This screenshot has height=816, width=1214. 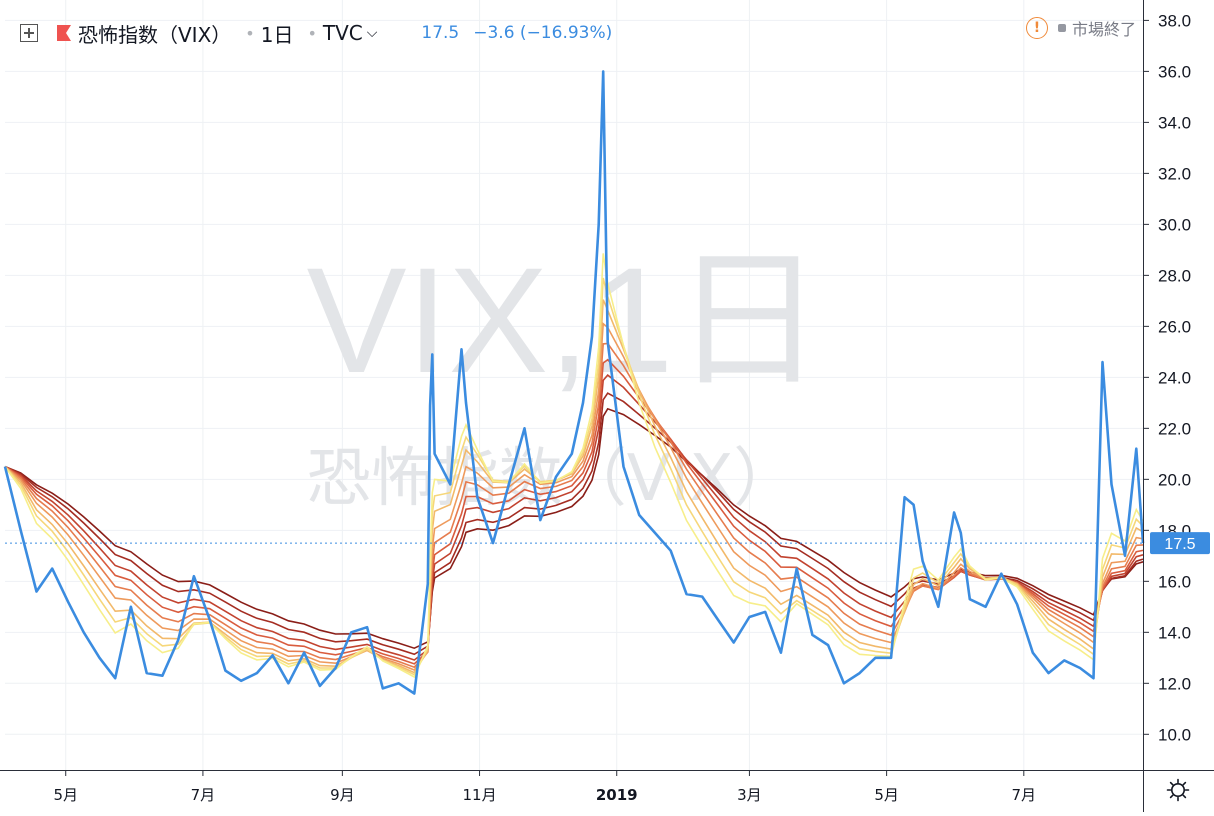 I want to click on exchange-label: TVC, so click(x=343, y=33).